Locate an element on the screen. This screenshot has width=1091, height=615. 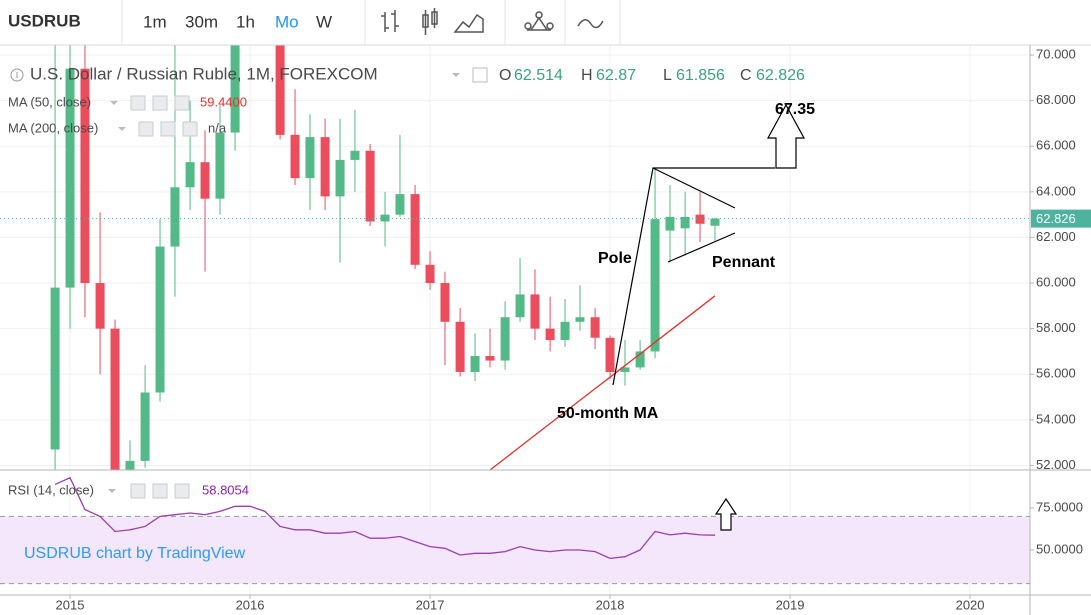
x-tick-label: 2019 is located at coordinates (790, 604).